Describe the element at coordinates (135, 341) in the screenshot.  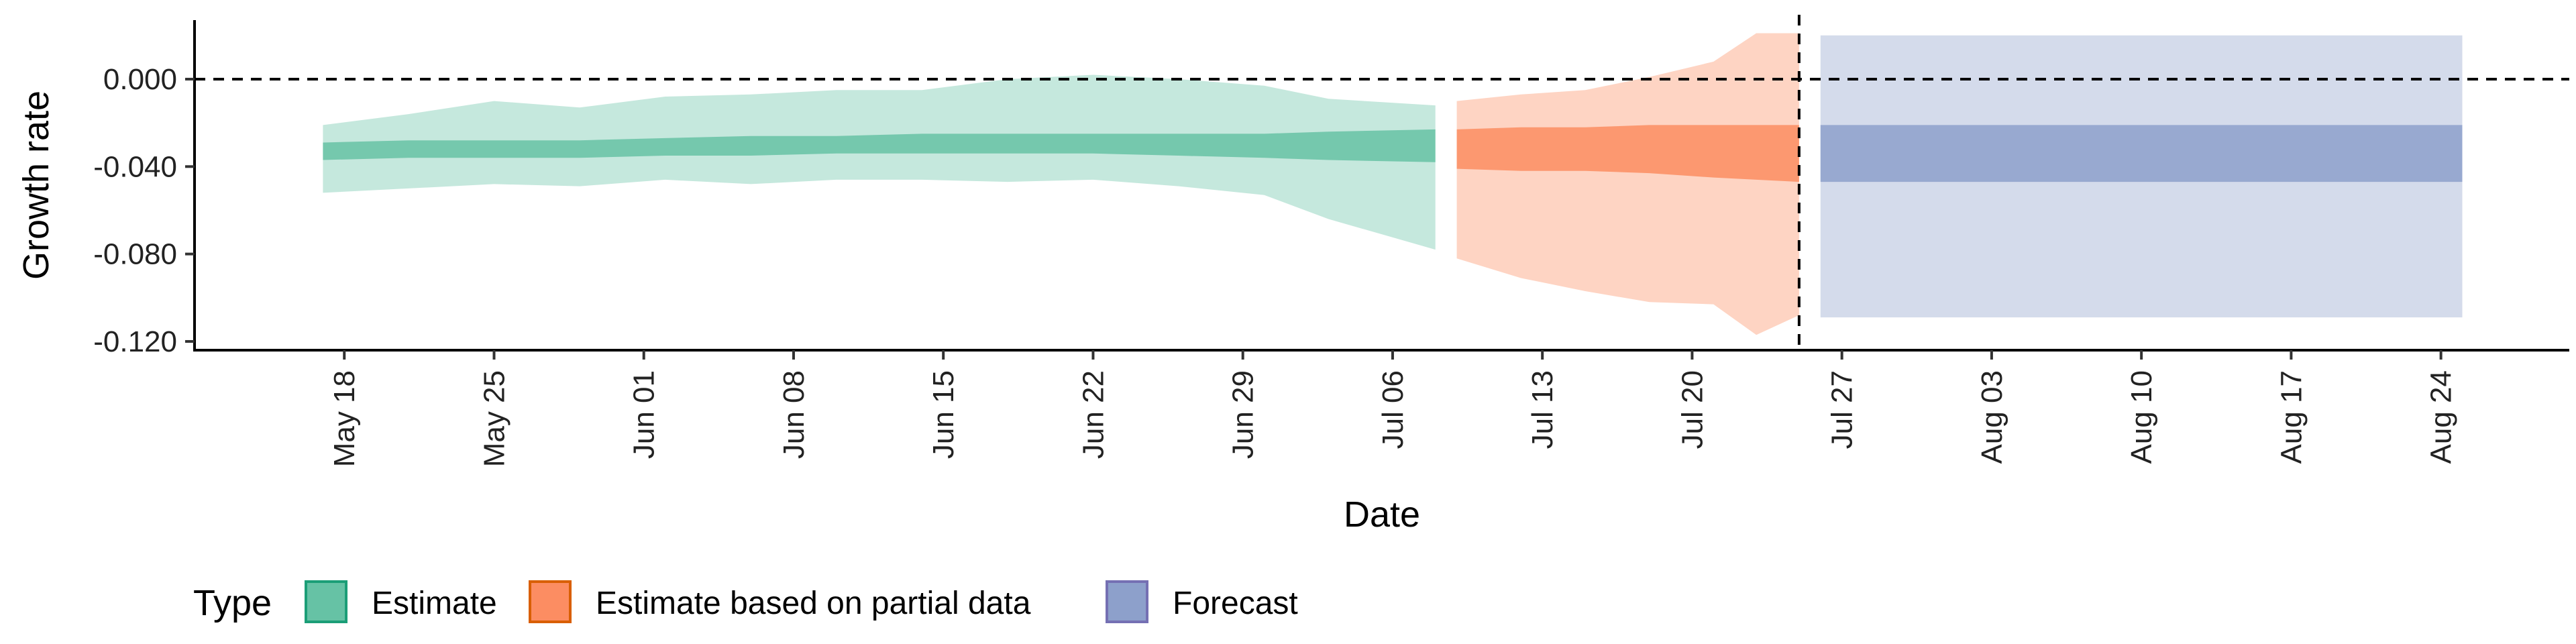
I see `y-tick-label: -0.120` at that location.